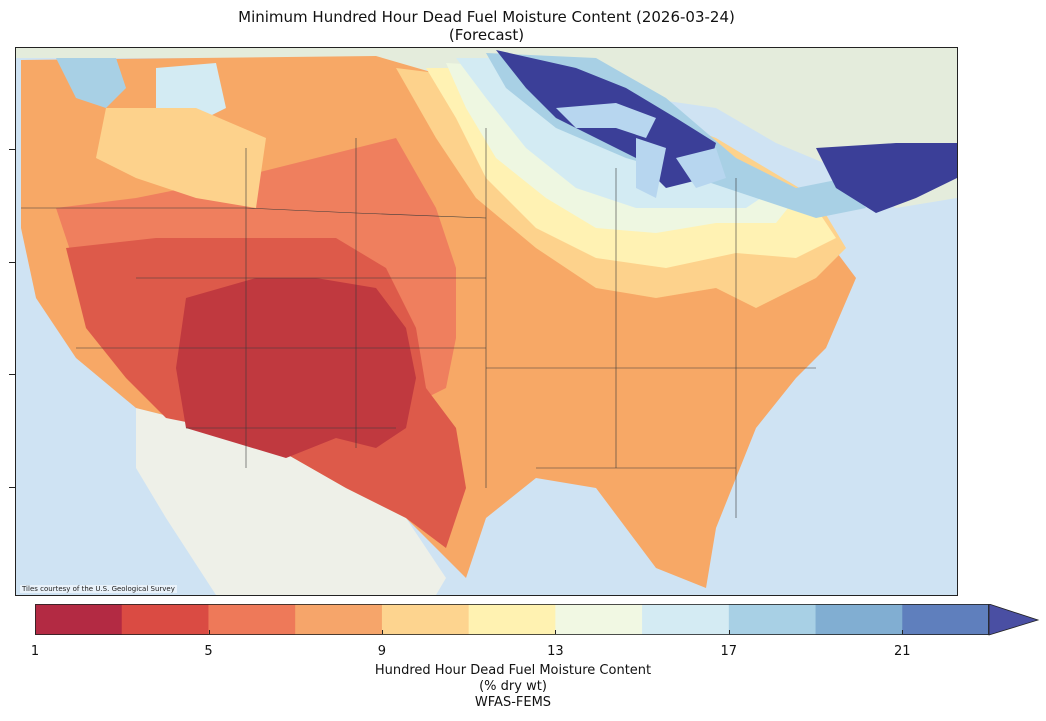 This screenshot has width=1046, height=721. Describe the element at coordinates (1014, 620) in the screenshot. I see `colorbar-extend-arrow` at that location.